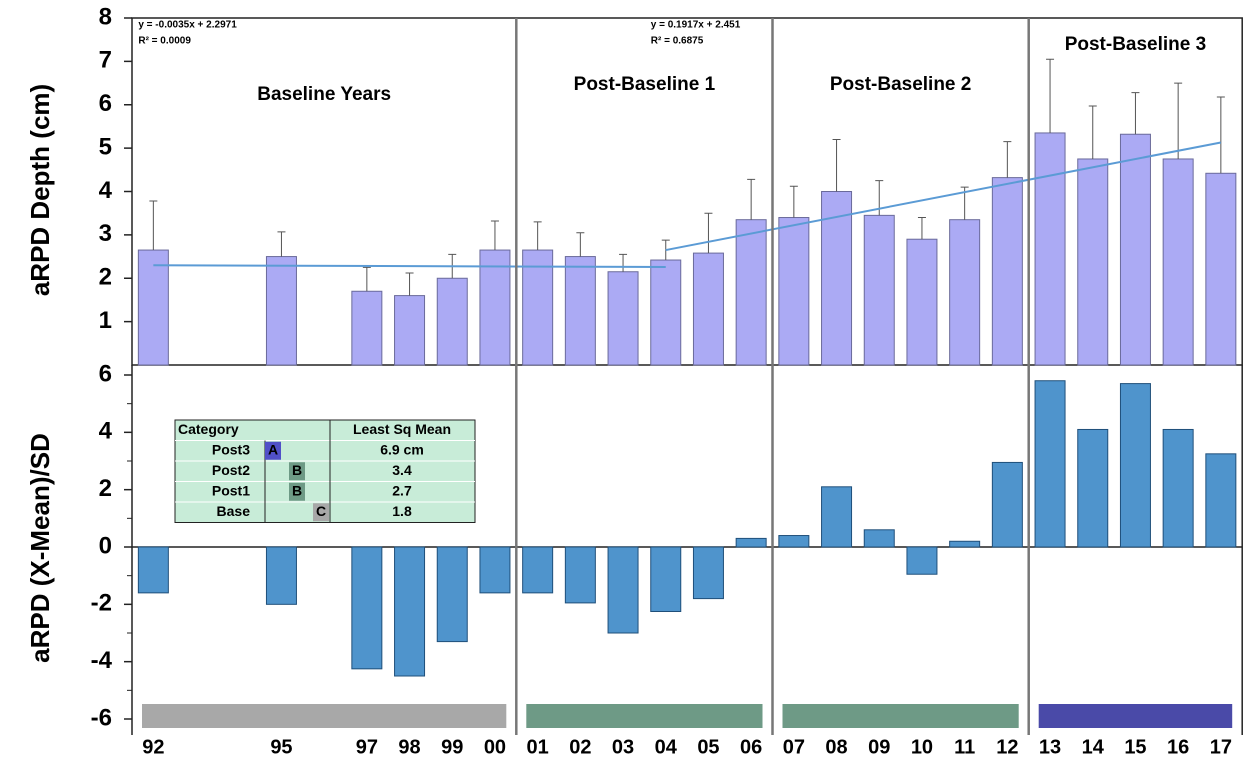  I want to click on x-tick-label: 05, so click(708, 747).